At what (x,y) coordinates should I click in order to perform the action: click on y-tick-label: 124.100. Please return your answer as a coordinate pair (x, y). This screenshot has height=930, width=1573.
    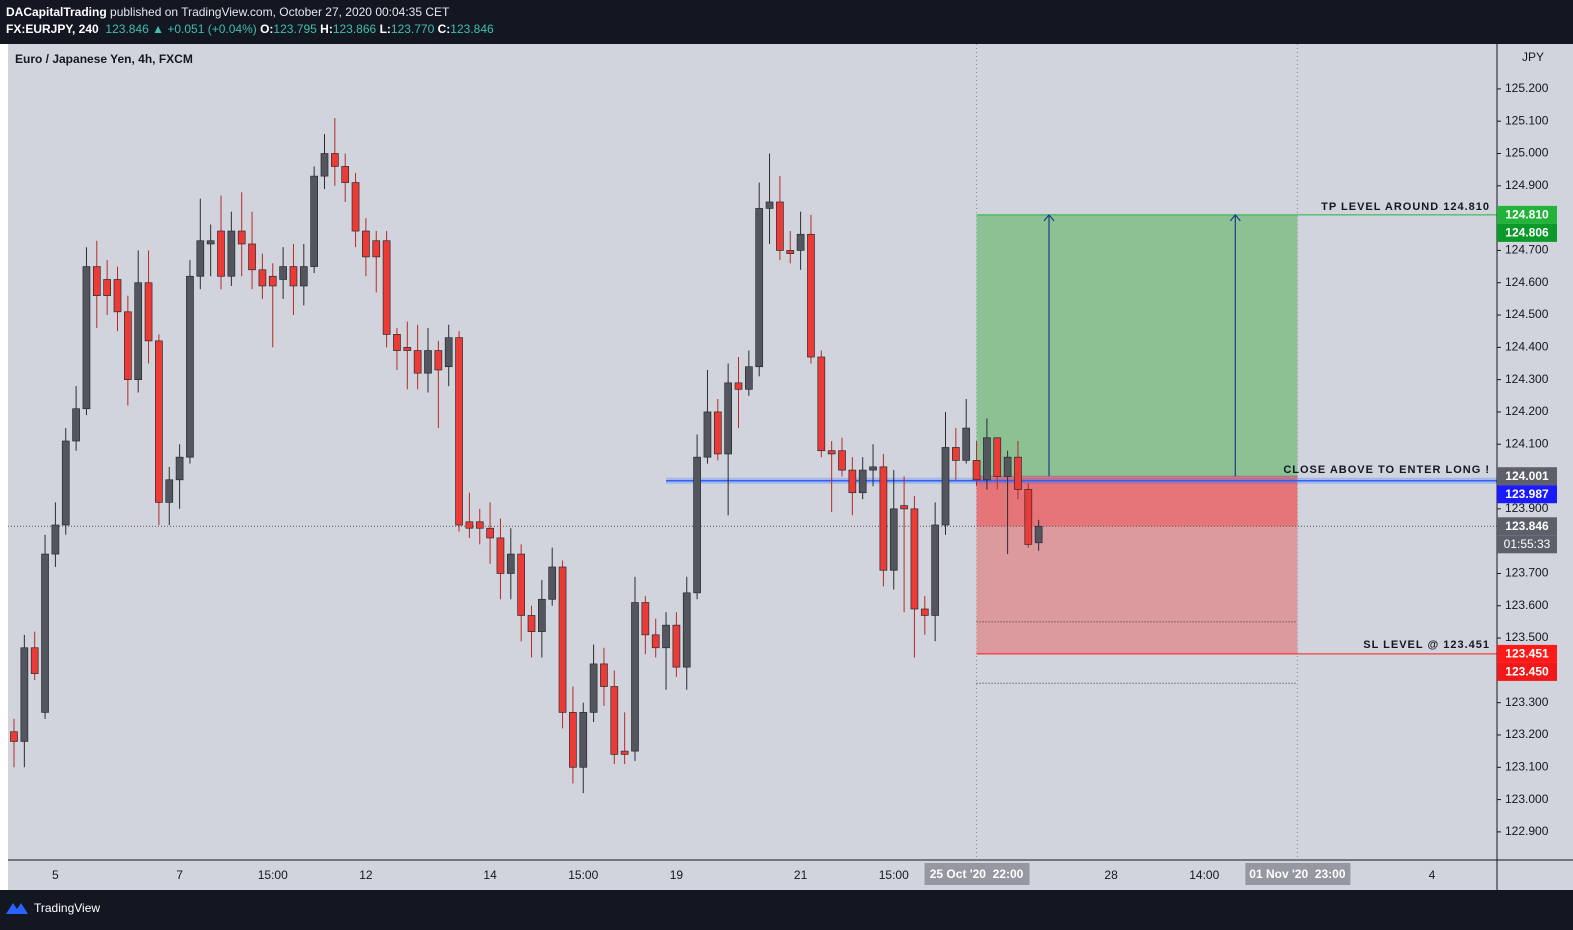
    Looking at the image, I should click on (1527, 443).